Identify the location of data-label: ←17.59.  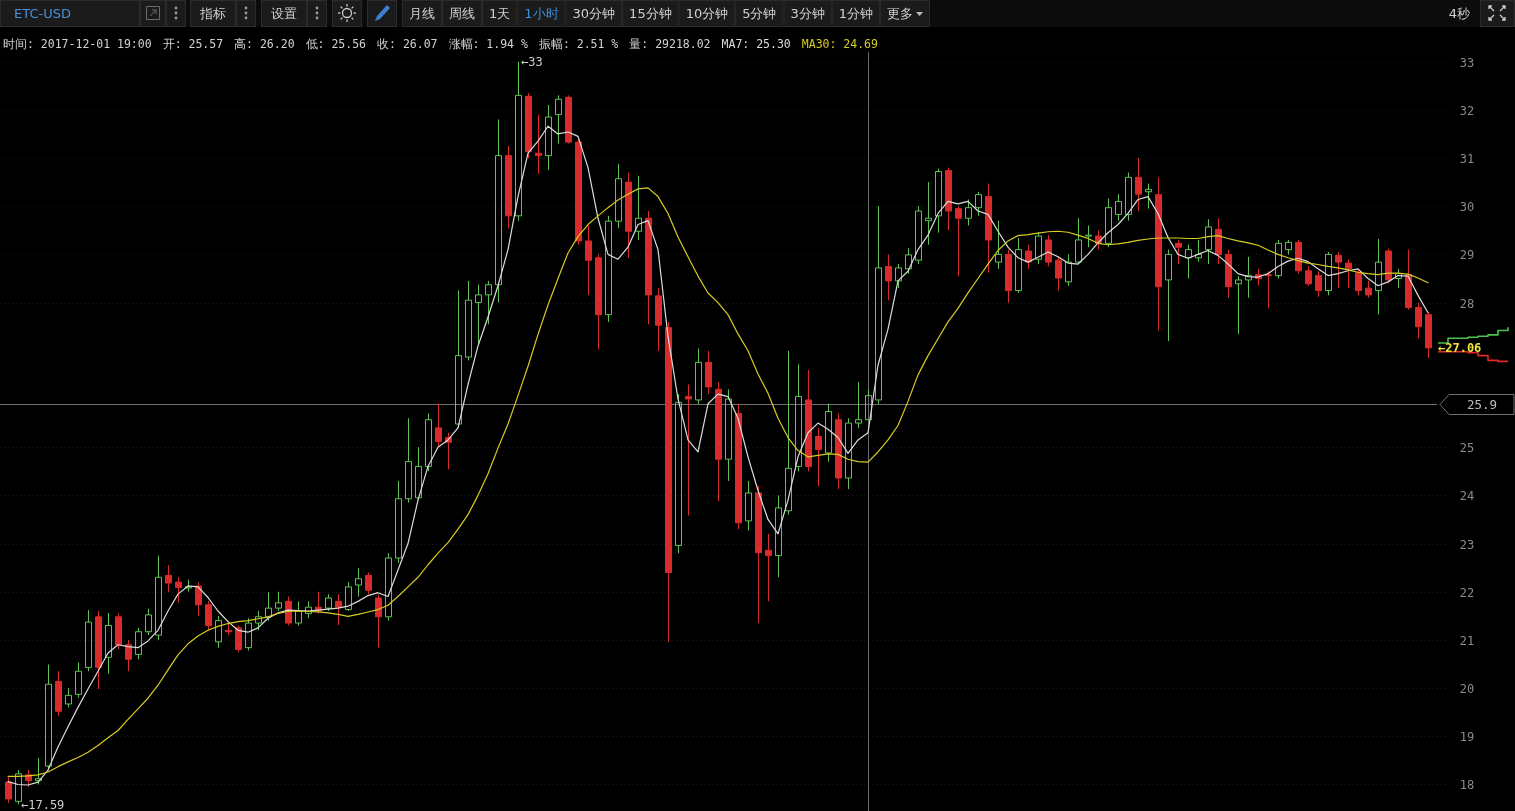
(43, 804).